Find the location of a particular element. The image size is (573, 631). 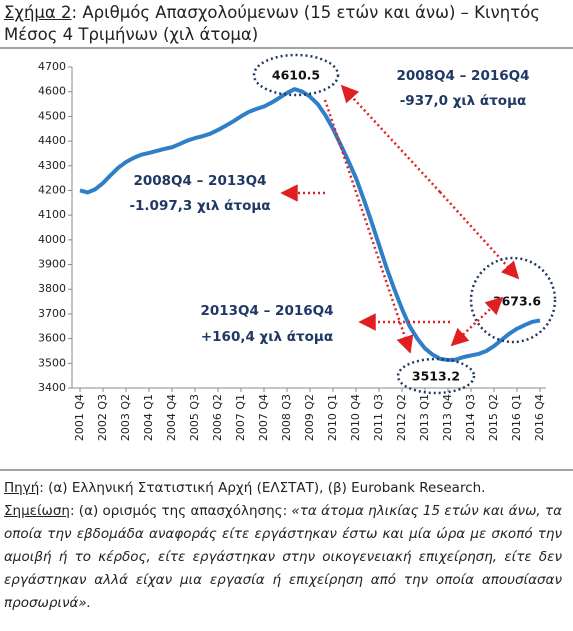

x-tick-label: 2016 Q1 is located at coordinates (516, 417).